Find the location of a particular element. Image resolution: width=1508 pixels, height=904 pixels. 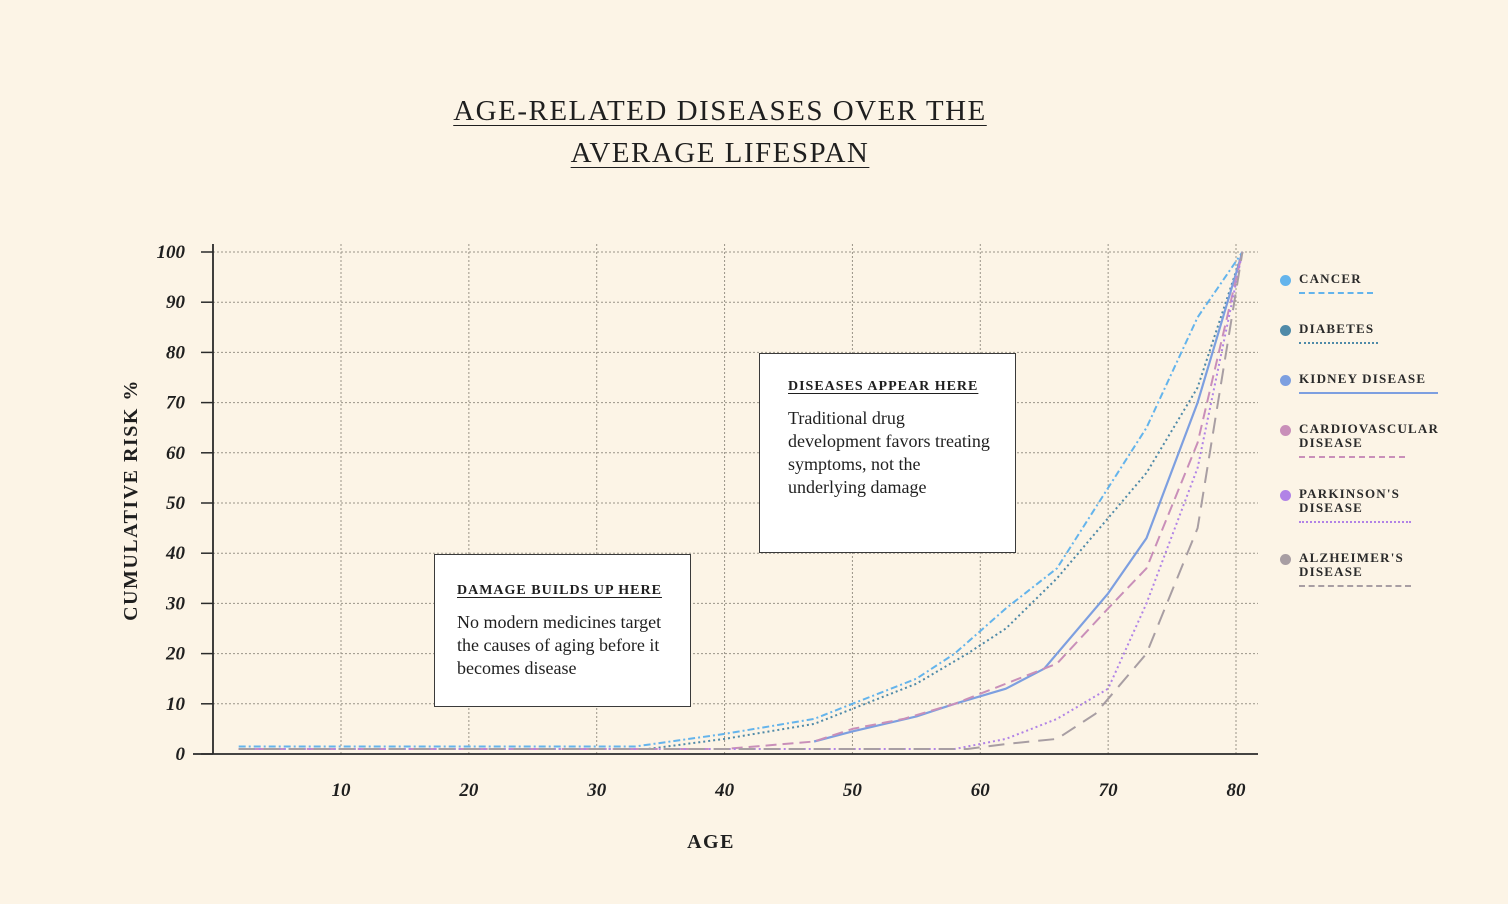

legend-label: CANCER is located at coordinates (1330, 279).